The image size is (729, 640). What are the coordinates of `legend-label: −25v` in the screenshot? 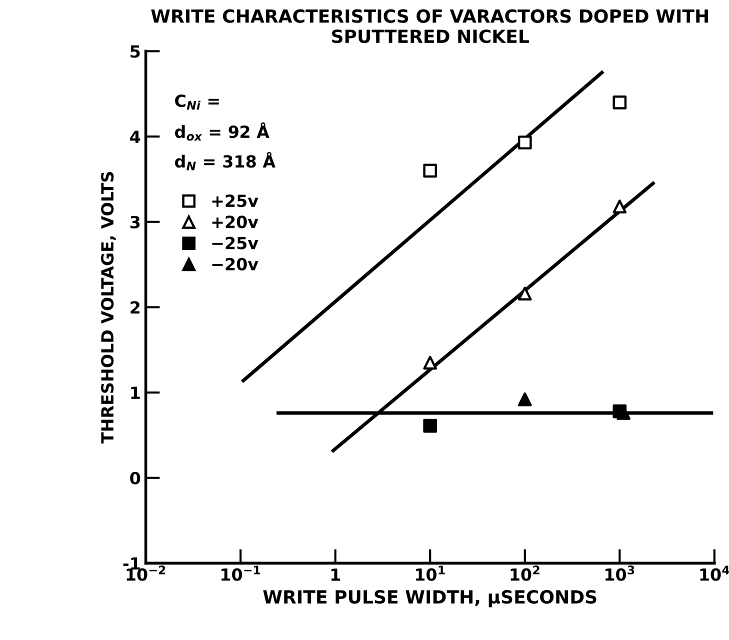 It's located at (235, 243).